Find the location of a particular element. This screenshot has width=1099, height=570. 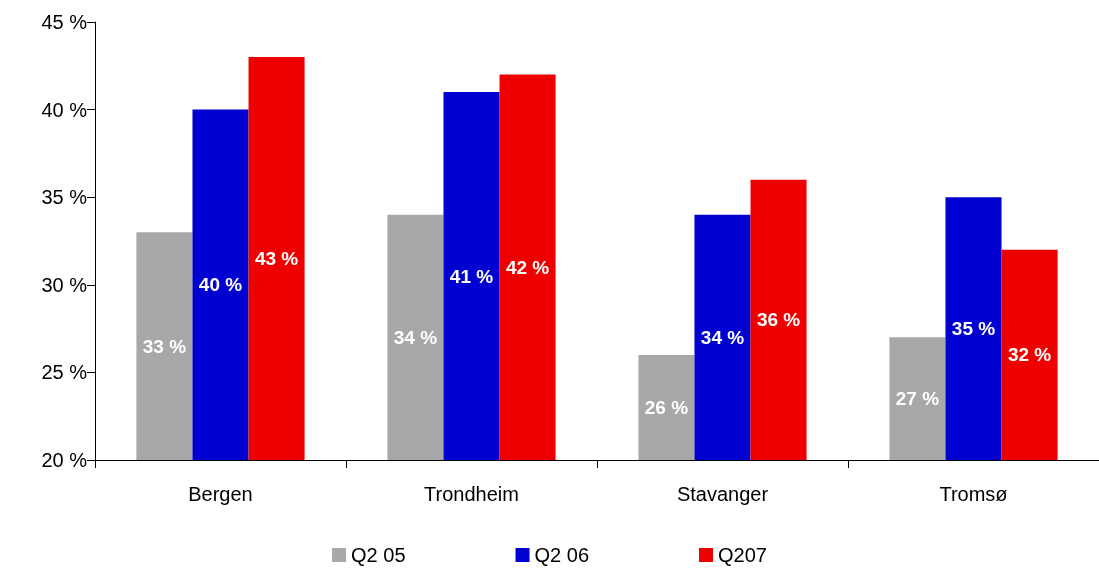

y-tick-label: 30 % is located at coordinates (64, 284).